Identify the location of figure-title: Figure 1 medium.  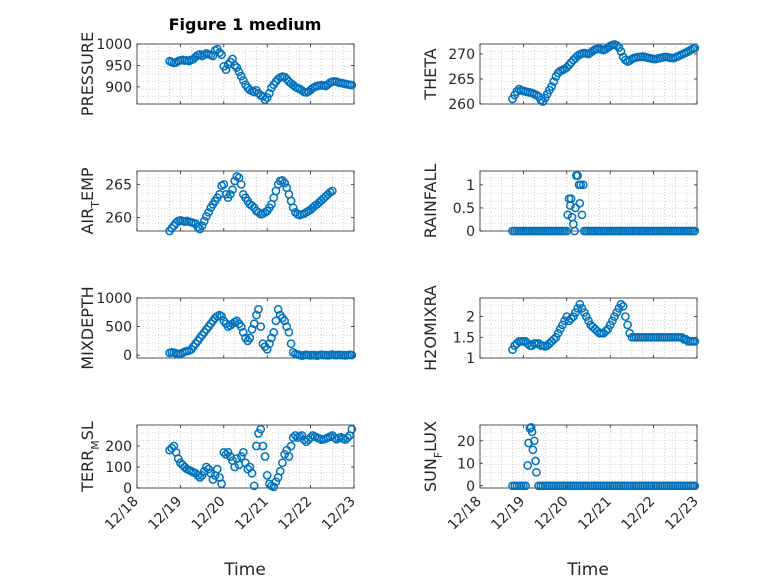
(245, 24).